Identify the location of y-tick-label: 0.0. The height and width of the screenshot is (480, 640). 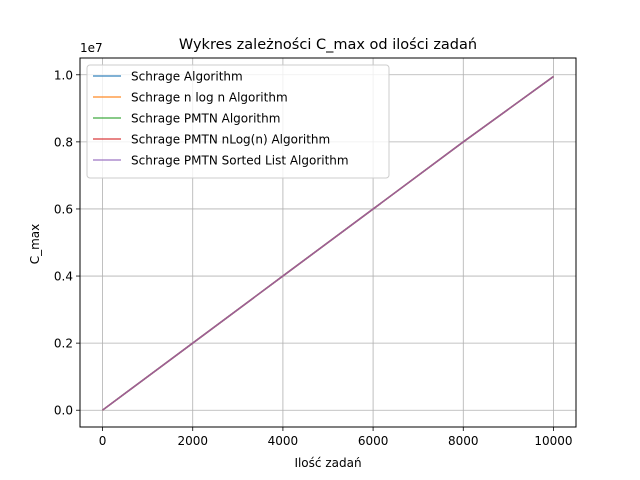
(63, 411).